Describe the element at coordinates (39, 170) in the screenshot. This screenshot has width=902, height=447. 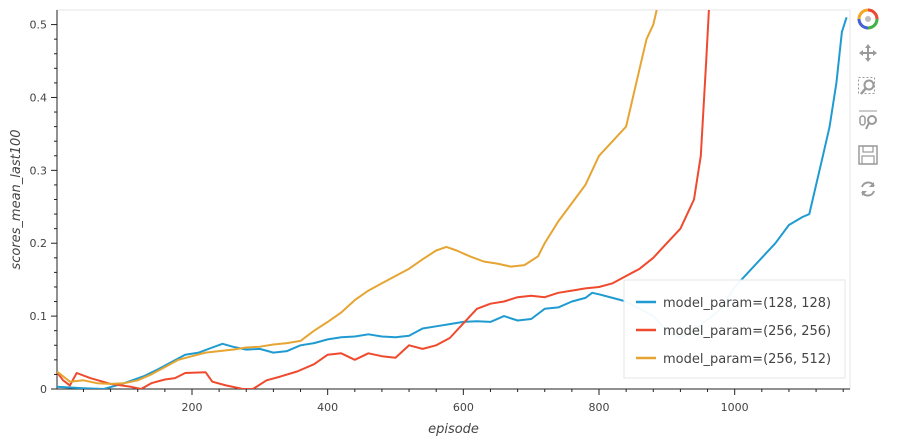
I see `y-tick-label: 0.3` at that location.